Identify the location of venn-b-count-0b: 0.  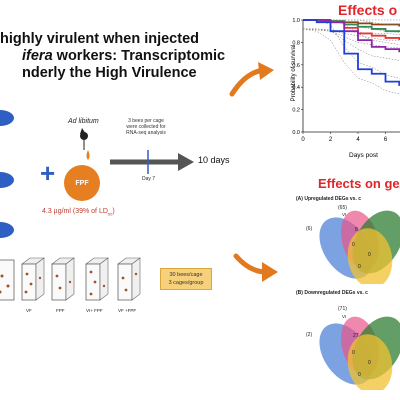
(369, 363).